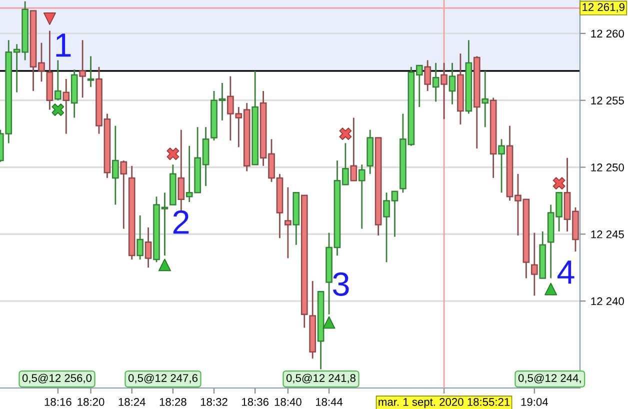  Describe the element at coordinates (444, 403) in the screenshot. I see `x-tick-label: mar. 1 sept. 2020 18:55:21` at that location.